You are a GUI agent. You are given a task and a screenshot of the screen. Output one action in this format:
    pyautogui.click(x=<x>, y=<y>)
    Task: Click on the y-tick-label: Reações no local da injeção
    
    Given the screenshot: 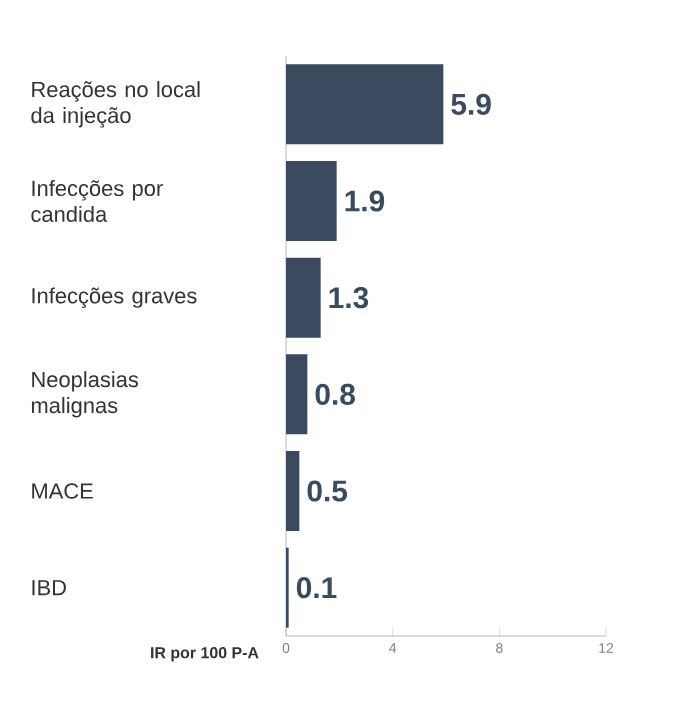 What is the action you would take?
    pyautogui.click(x=115, y=104)
    